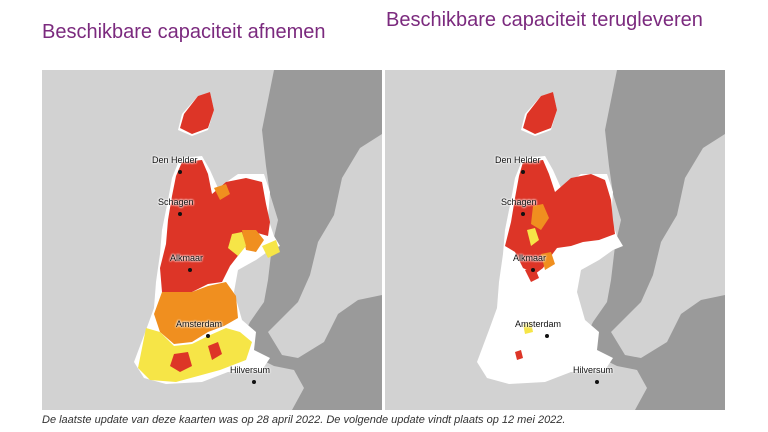 This screenshot has height=432, width=768. What do you see at coordinates (184, 32) in the screenshot?
I see `map-title-afnemen: Beschikbare capaciteit afnemen` at bounding box center [184, 32].